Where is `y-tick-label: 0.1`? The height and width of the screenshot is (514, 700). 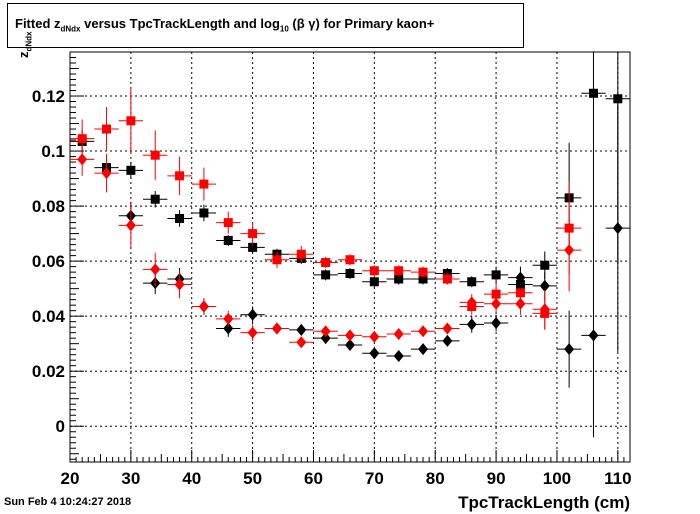
y-tick-label: 0.1 is located at coordinates (53, 151).